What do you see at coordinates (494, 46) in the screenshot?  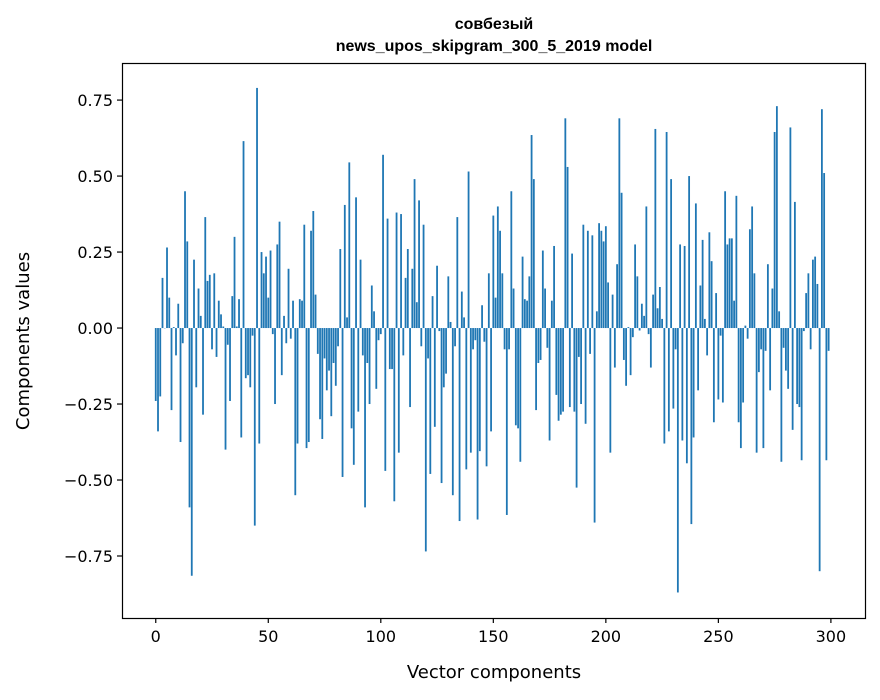 I see `chart-title-line2: news_upos_skipgram_300_5_2019 model` at bounding box center [494, 46].